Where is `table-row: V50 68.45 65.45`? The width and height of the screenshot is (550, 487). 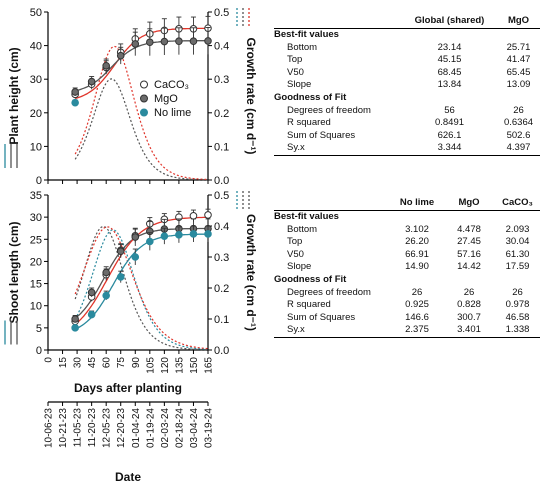 table-row: V50 68.45 65.45 is located at coordinates (409, 72).